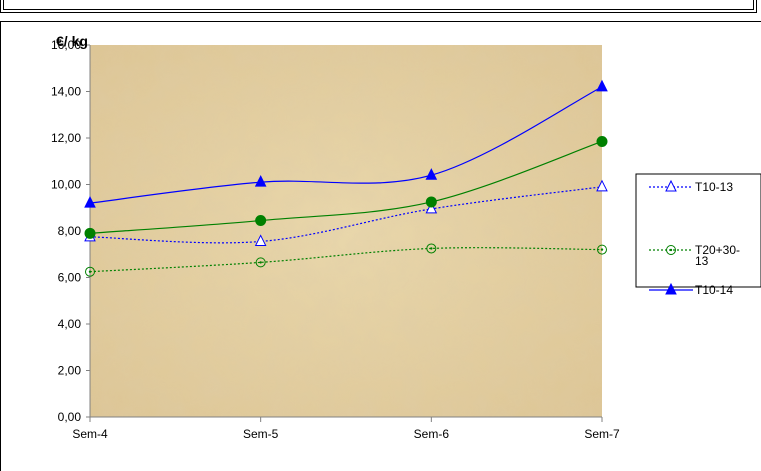 This screenshot has width=761, height=471. What do you see at coordinates (694, 238) in the screenshot?
I see `legend: T10-13 T20+30-13 T10-14` at bounding box center [694, 238].